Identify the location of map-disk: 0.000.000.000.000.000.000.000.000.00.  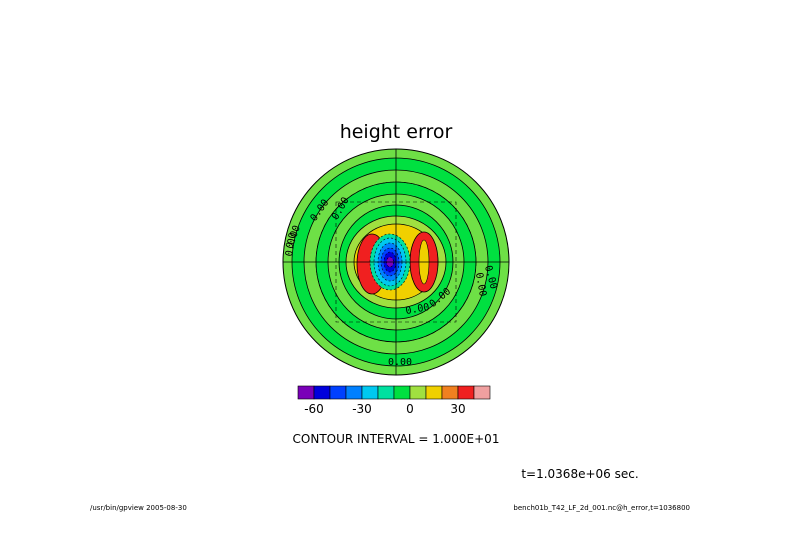
(396, 262).